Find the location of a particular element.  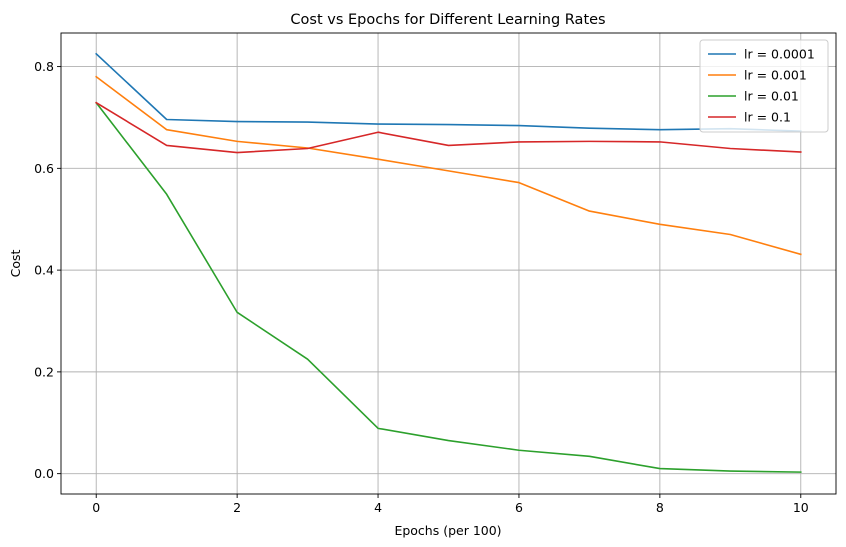

legend-box is located at coordinates (764, 86).